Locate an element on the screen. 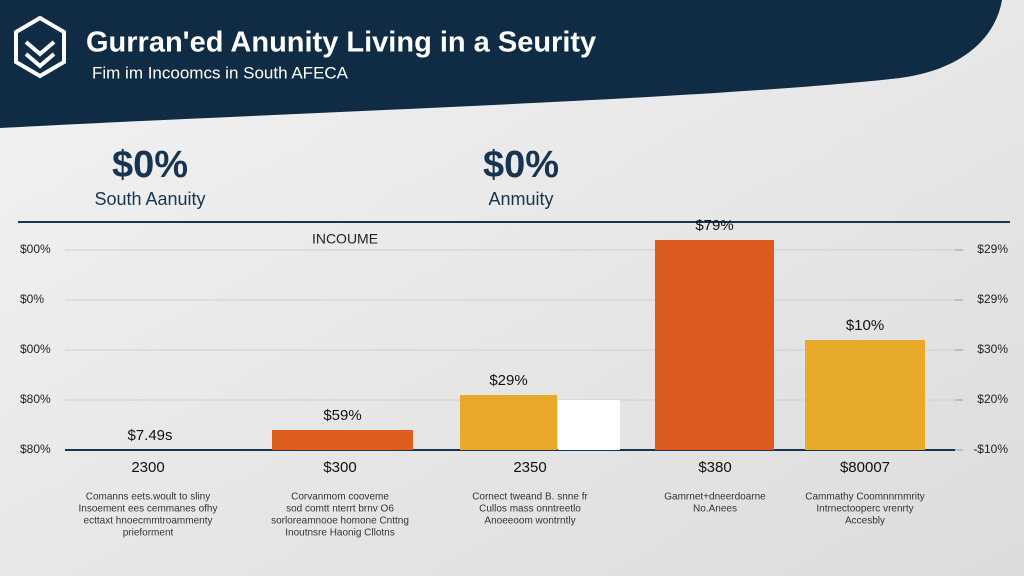 The height and width of the screenshot is (576, 1024). note: Intrnectooperc vrenrty is located at coordinates (864, 509).